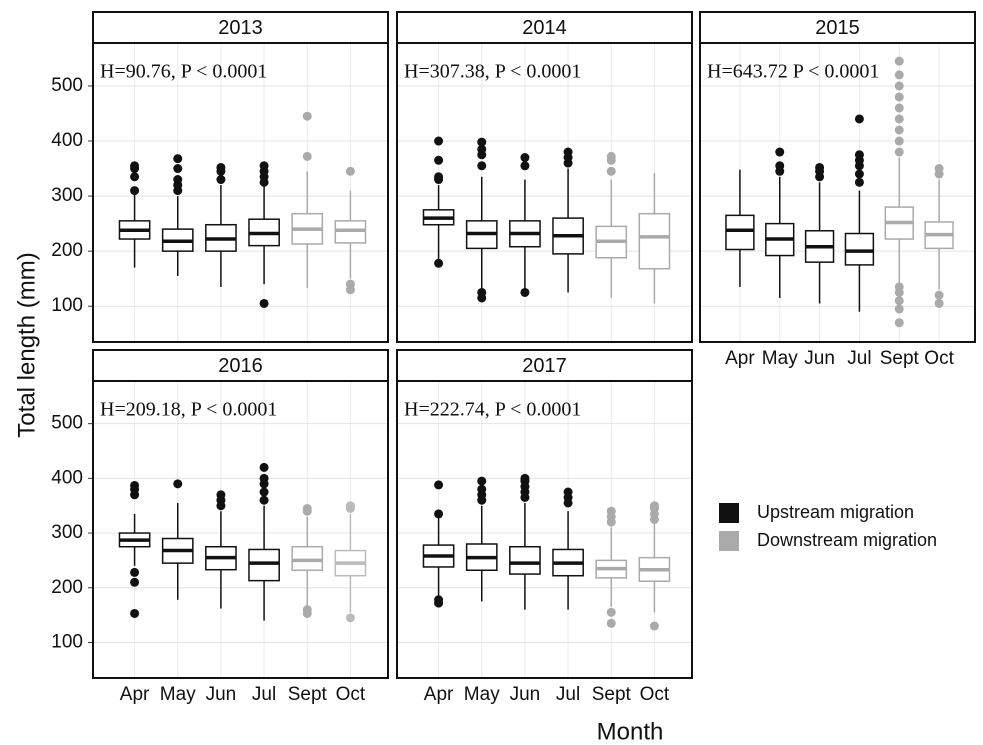 The image size is (983, 745). I want to click on legend-label: Upstream migration, so click(835, 512).